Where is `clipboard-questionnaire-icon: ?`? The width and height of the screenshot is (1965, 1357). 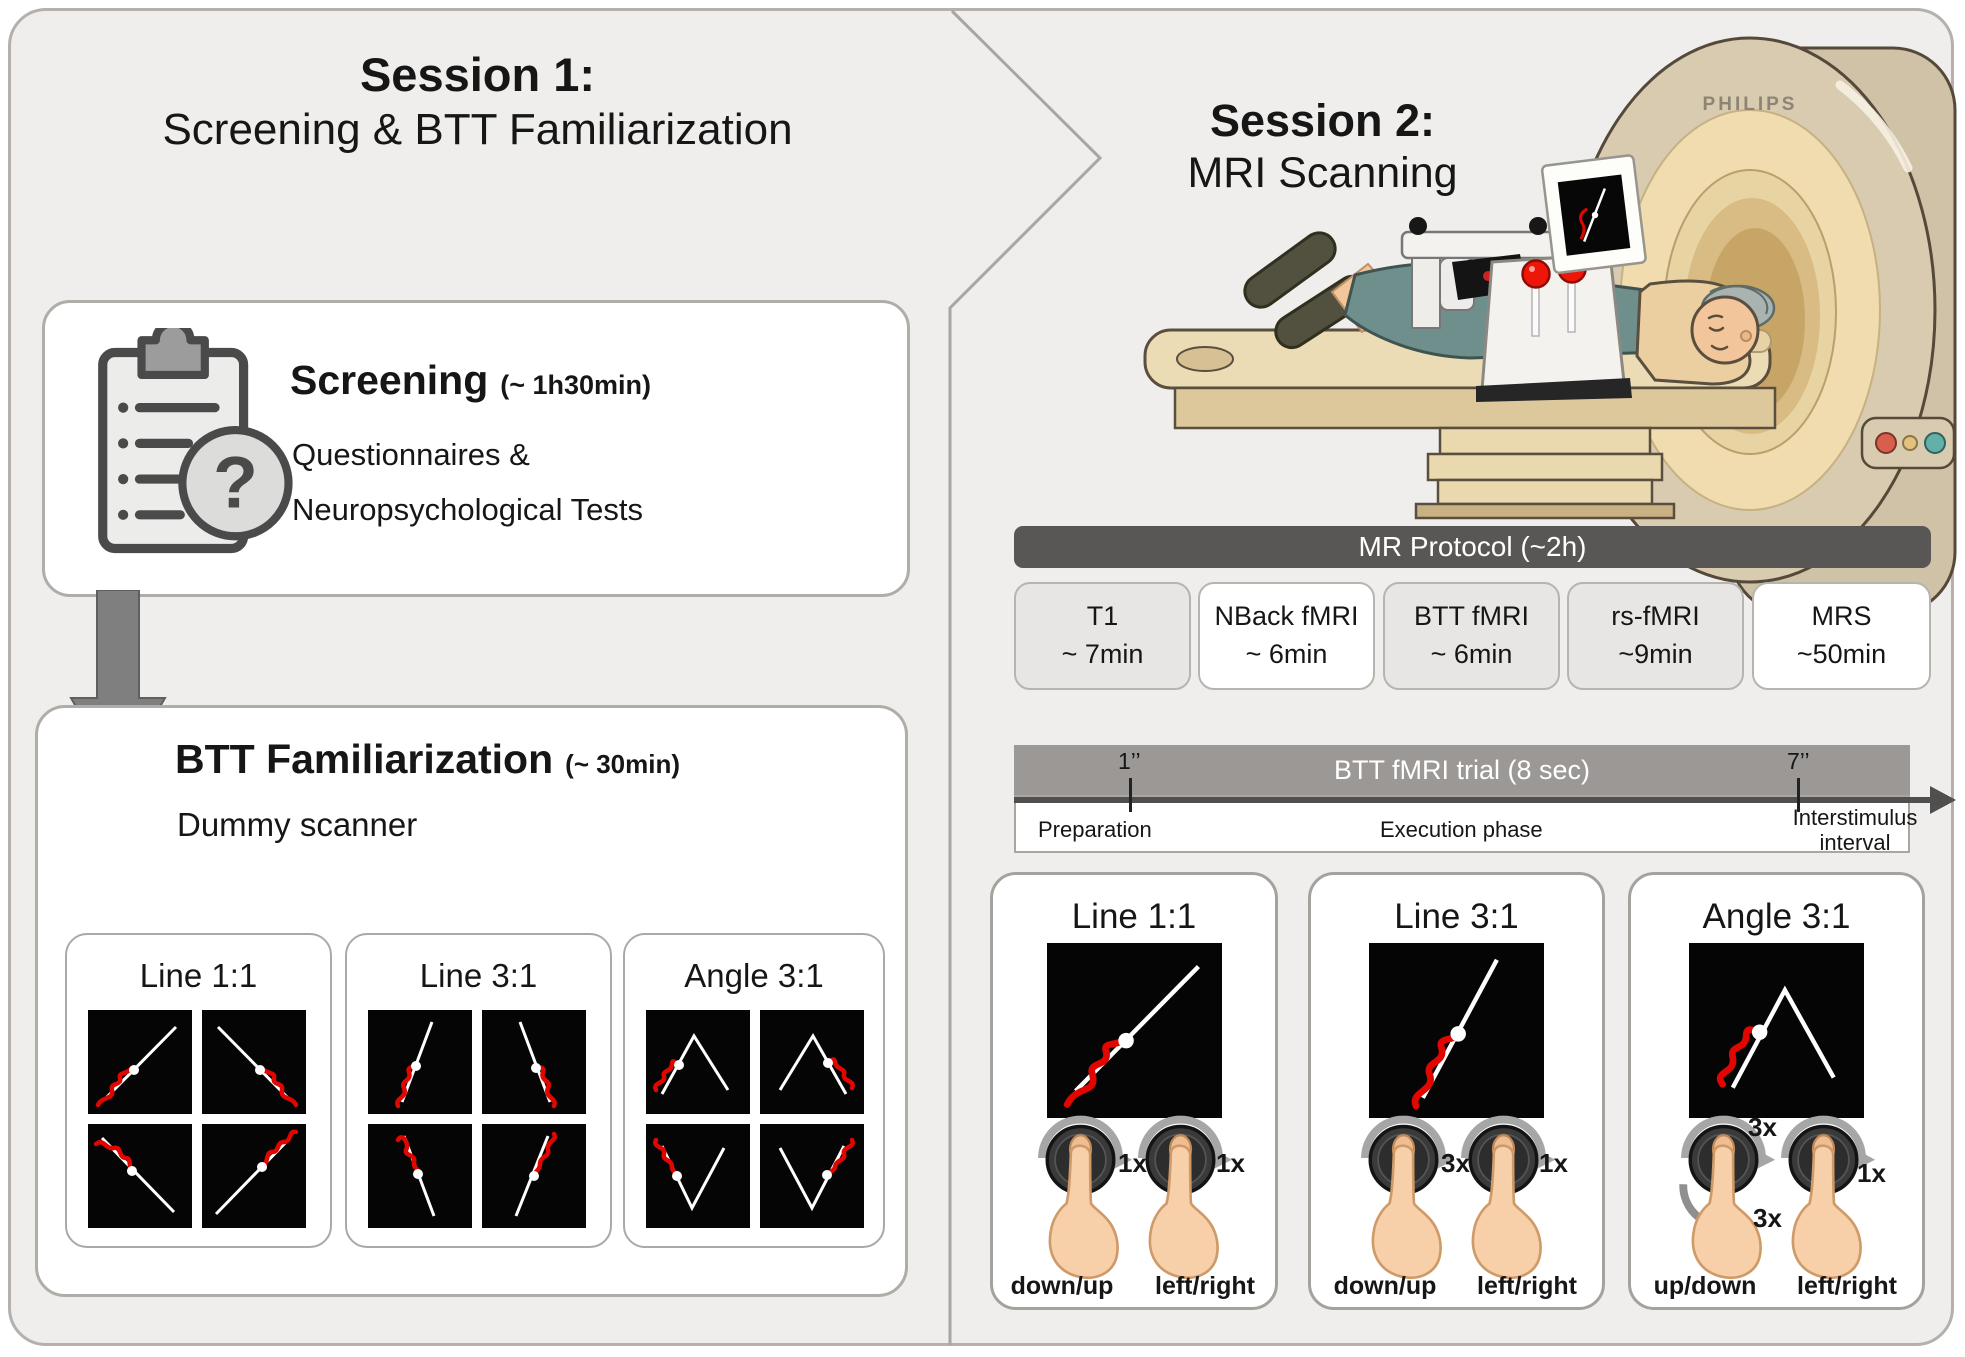
clipboard-questionnaire-icon: ? is located at coordinates (195, 441).